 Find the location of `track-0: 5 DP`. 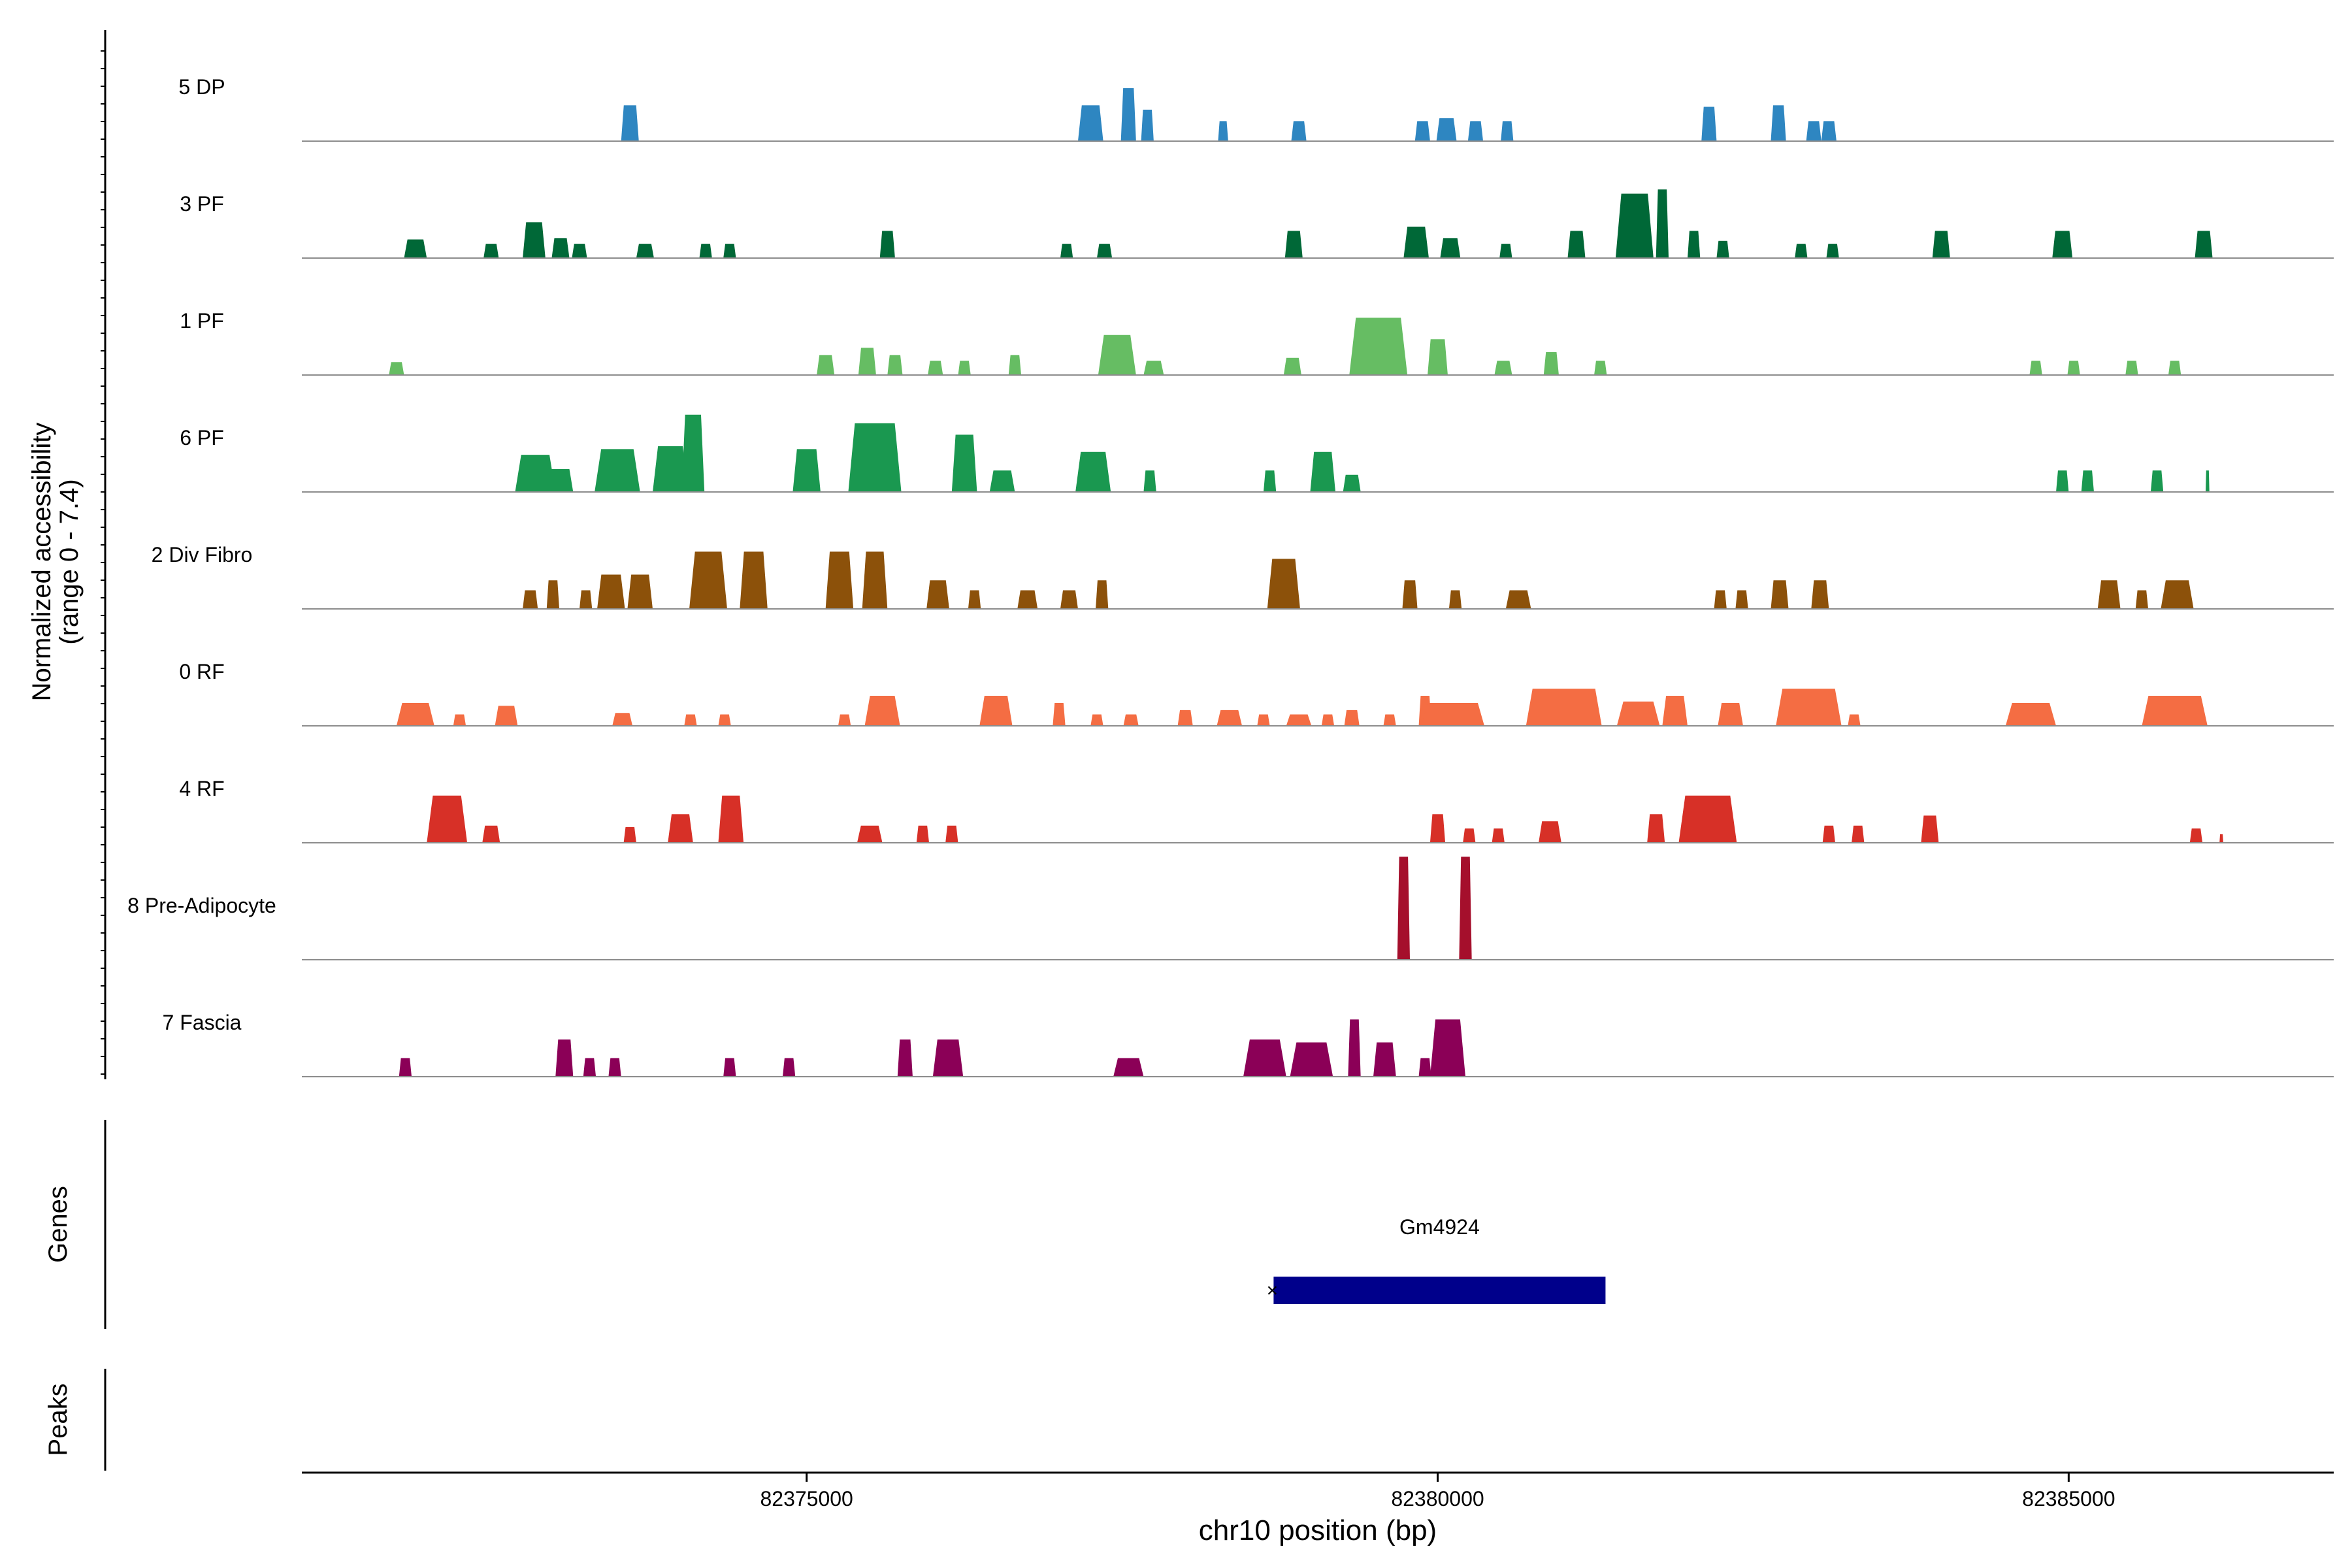

track-0: 5 DP is located at coordinates (1256, 108).